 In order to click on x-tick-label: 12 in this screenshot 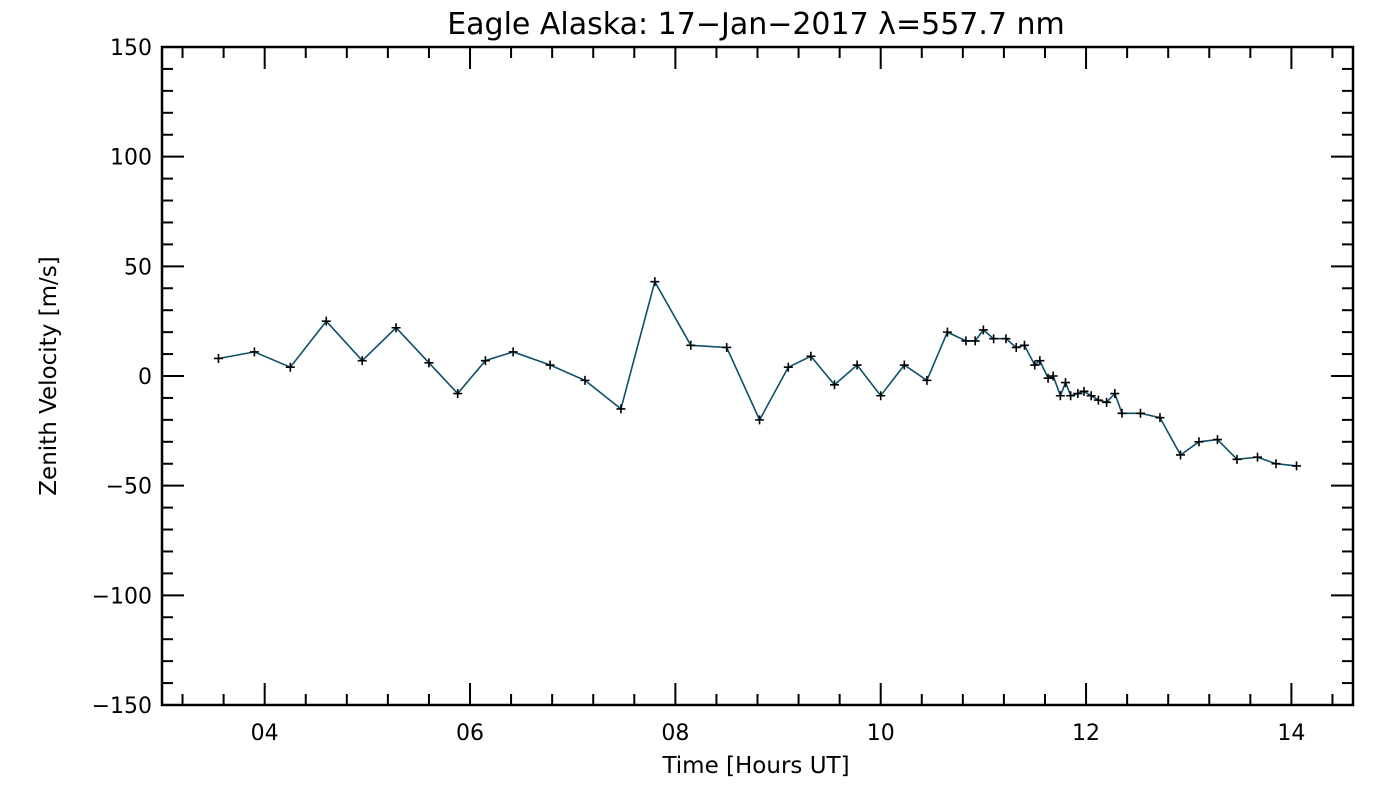, I will do `click(1086, 733)`.